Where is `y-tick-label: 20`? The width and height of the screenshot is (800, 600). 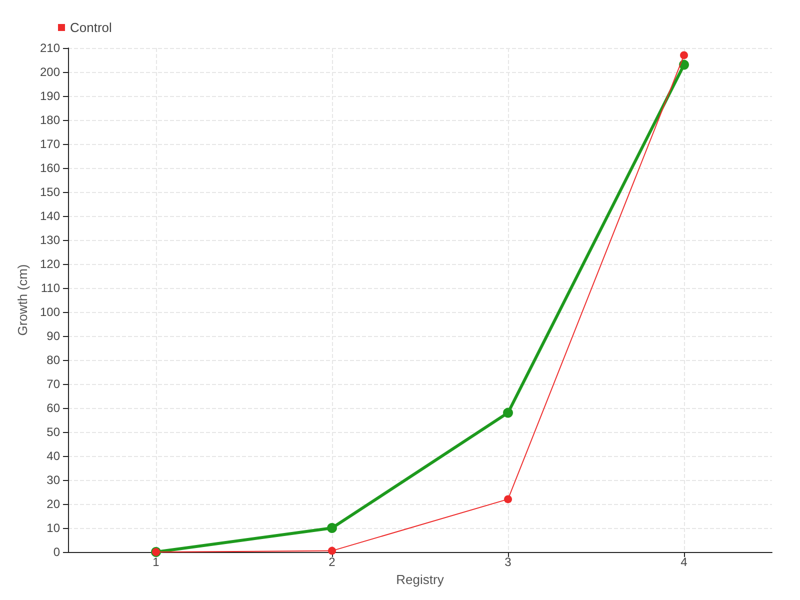 y-tick-label: 20 is located at coordinates (53, 504).